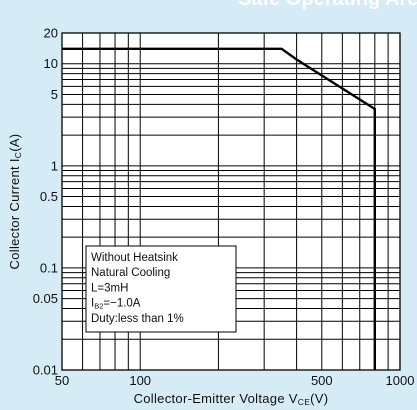 The image size is (417, 410). I want to click on y-tick-label: 0.1, so click(49, 267).